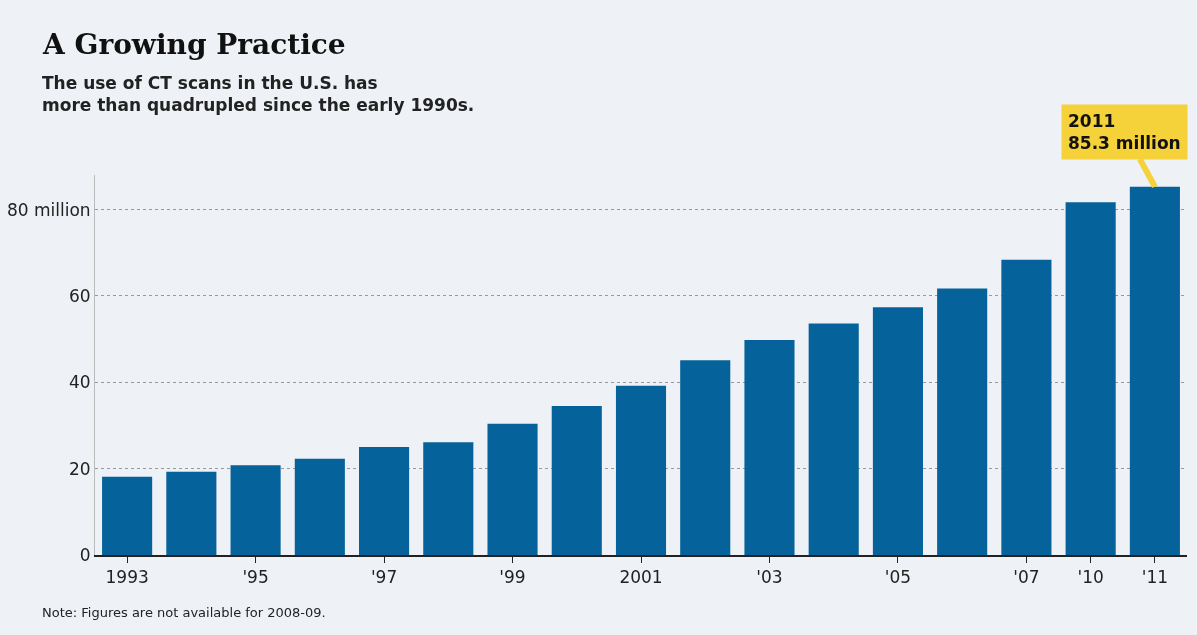  What do you see at coordinates (184, 612) in the screenshot?
I see `text: Note: Figures are not available for 2008-09.` at bounding box center [184, 612].